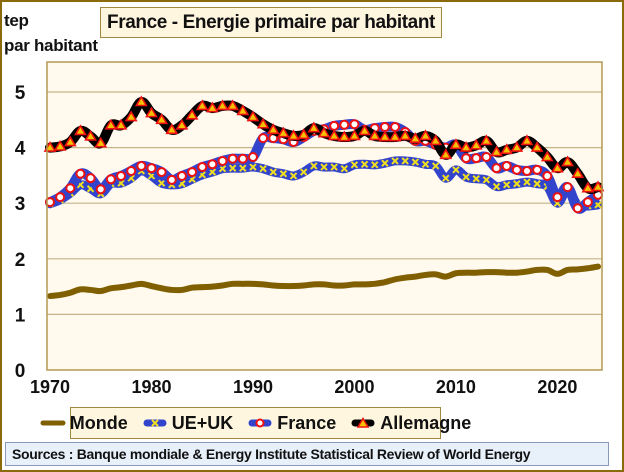 This screenshot has height=472, width=624. Describe the element at coordinates (354, 387) in the screenshot. I see `x-tick-label: 2000` at that location.